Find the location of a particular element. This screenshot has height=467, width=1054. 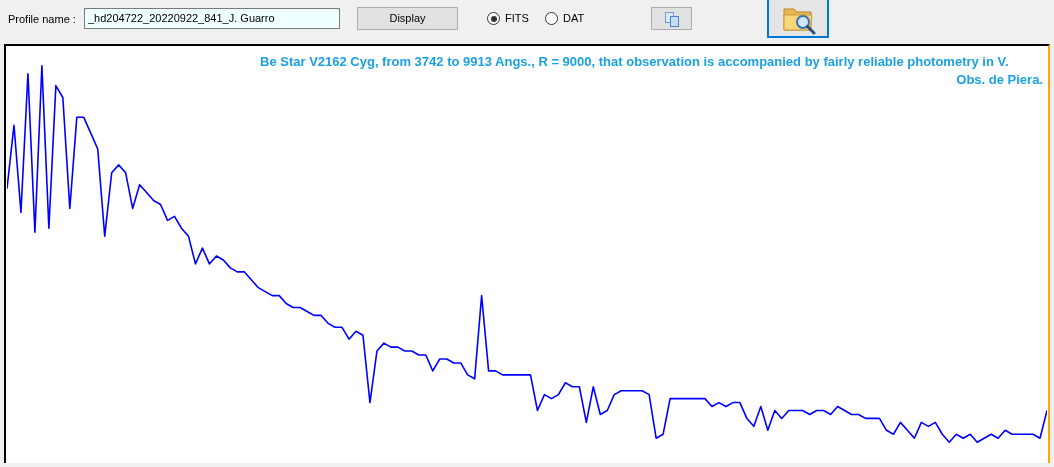

chart-title: Be Star V2162 Cyg, from 3742 to 9913 Angs., R = 9000, that observation is accompanied by fairly reliable photometry in V. is located at coordinates (635, 62).